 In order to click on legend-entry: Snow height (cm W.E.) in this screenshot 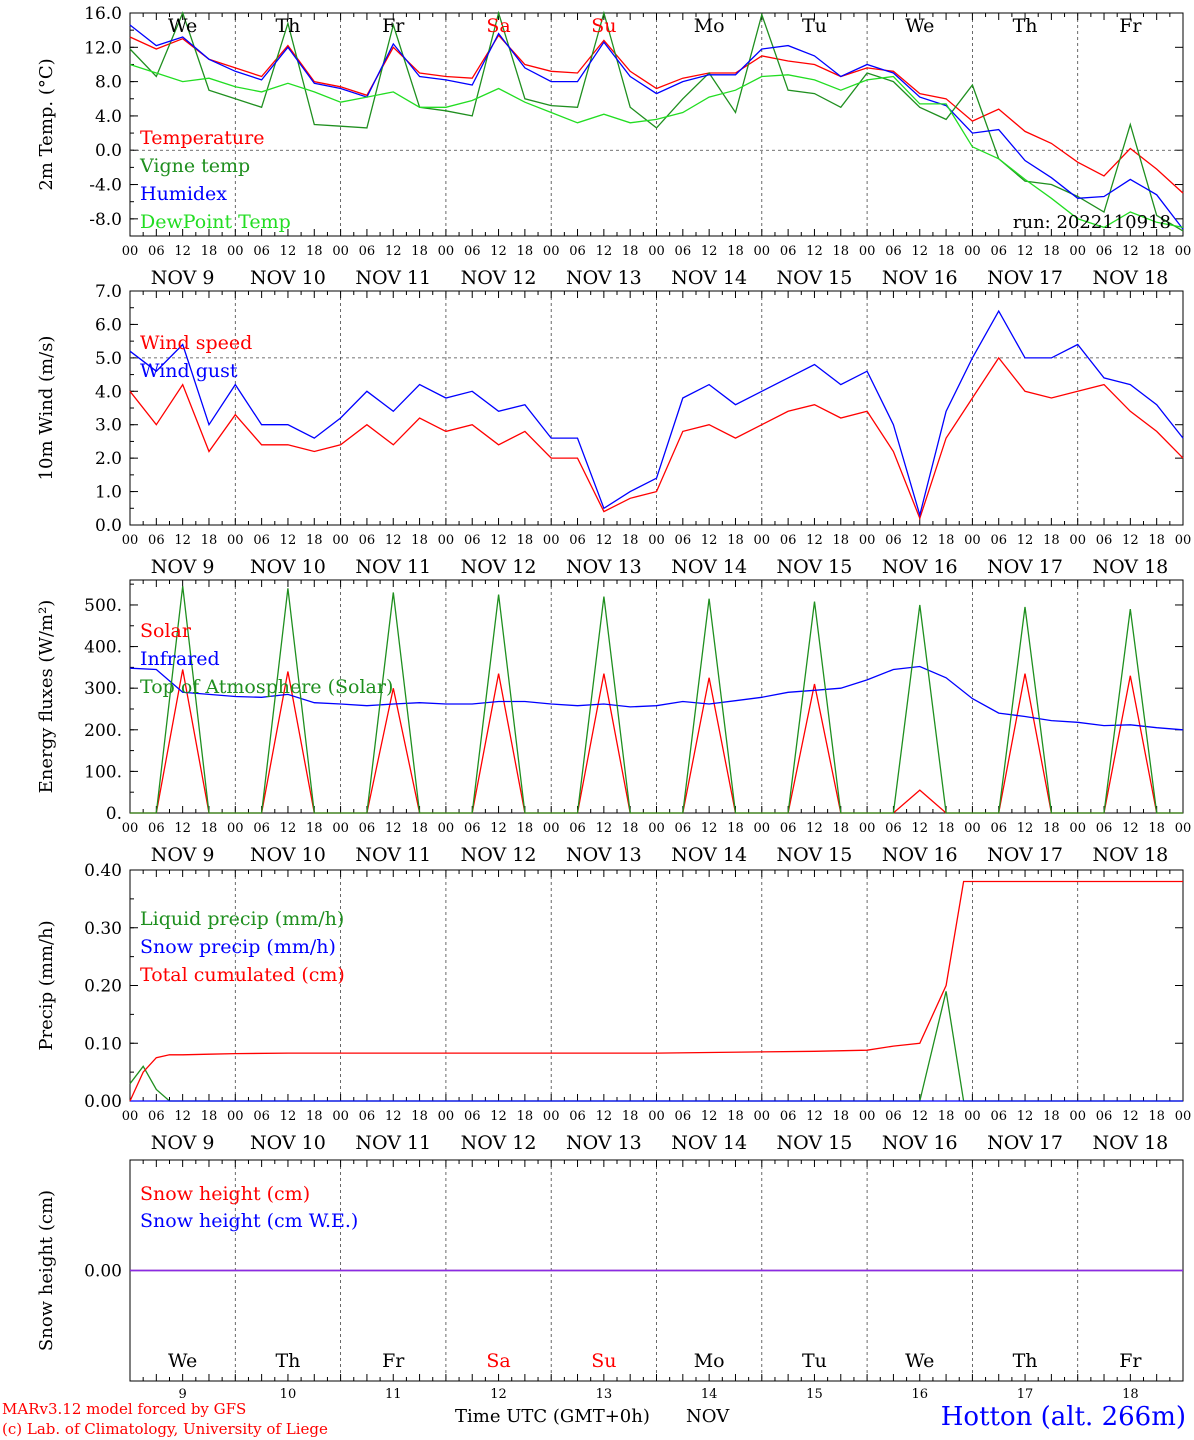, I will do `click(249, 1221)`.